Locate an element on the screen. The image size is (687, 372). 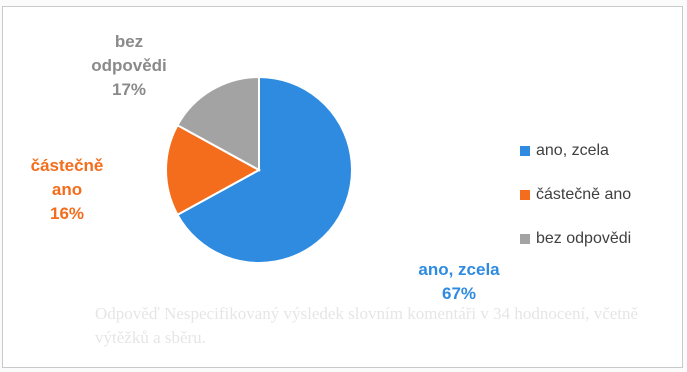
slice-name-bez-odpovedi: bez odpovědi is located at coordinates (129, 53).